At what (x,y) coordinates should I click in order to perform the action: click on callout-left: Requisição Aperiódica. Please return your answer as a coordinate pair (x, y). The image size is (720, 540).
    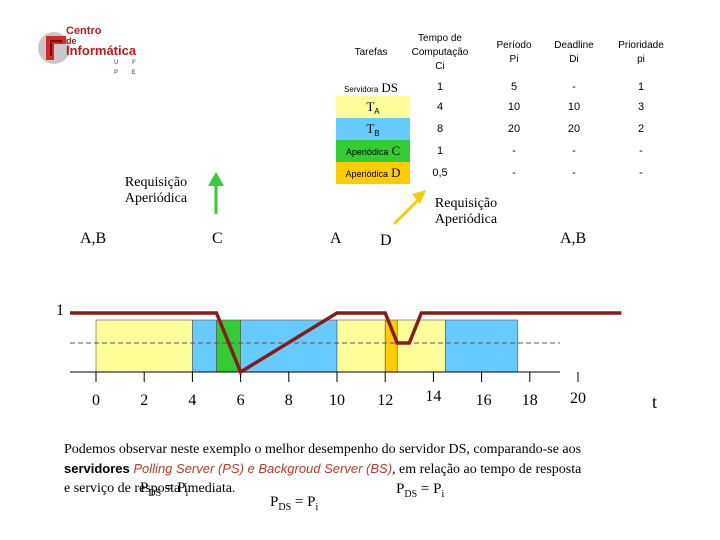
    Looking at the image, I should click on (156, 190).